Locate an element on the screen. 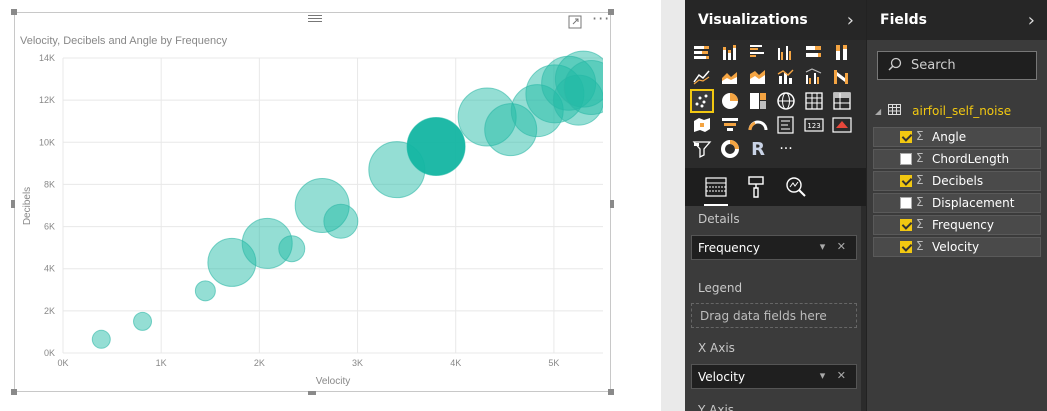  fields-search-input: Search is located at coordinates (957, 65).